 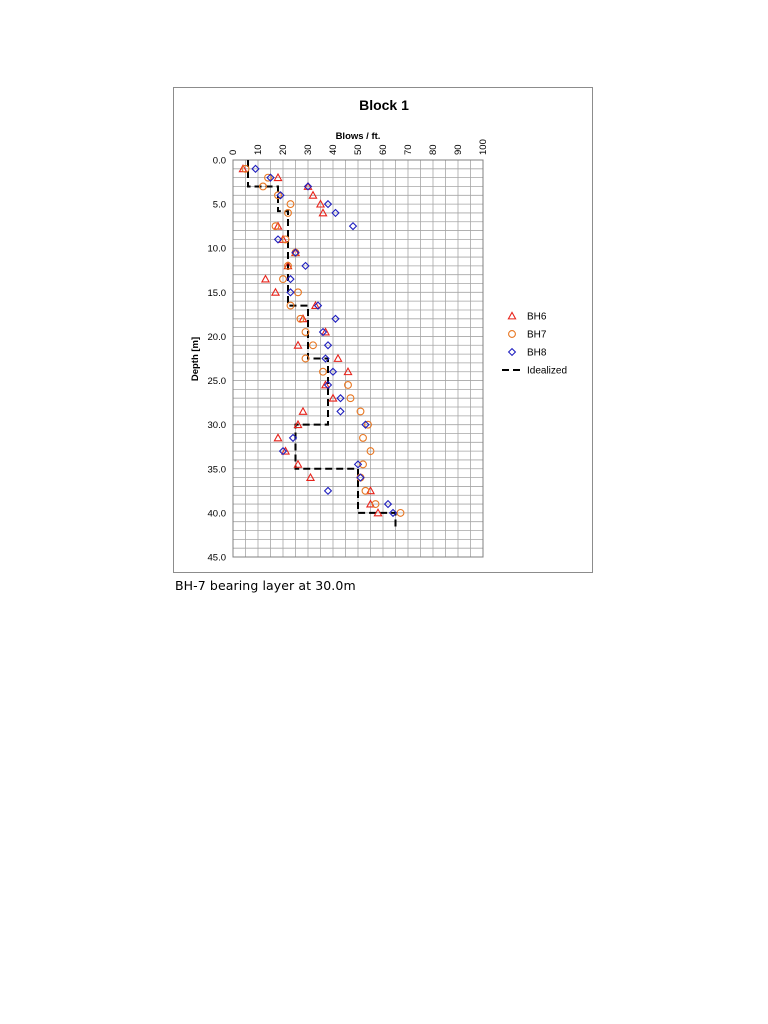 I want to click on x-tick-label: 90, so click(x=458, y=149).